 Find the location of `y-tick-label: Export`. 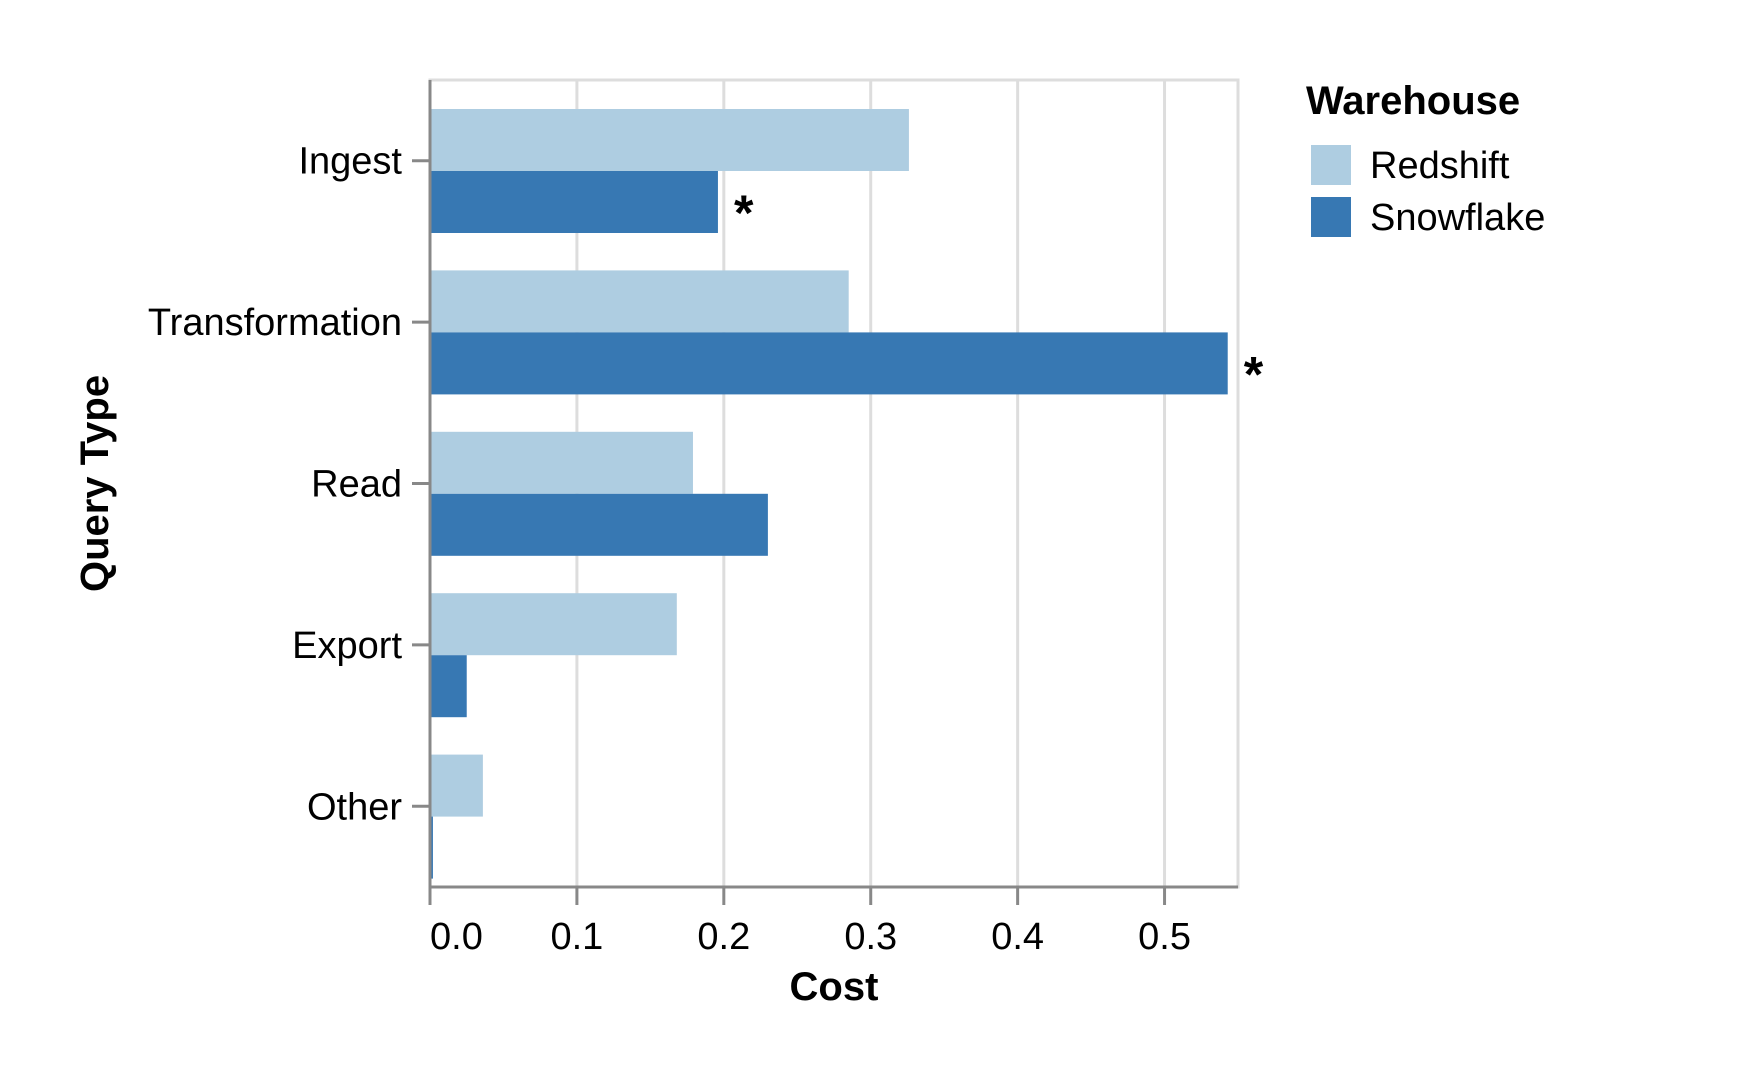

y-tick-label: Export is located at coordinates (347, 646).